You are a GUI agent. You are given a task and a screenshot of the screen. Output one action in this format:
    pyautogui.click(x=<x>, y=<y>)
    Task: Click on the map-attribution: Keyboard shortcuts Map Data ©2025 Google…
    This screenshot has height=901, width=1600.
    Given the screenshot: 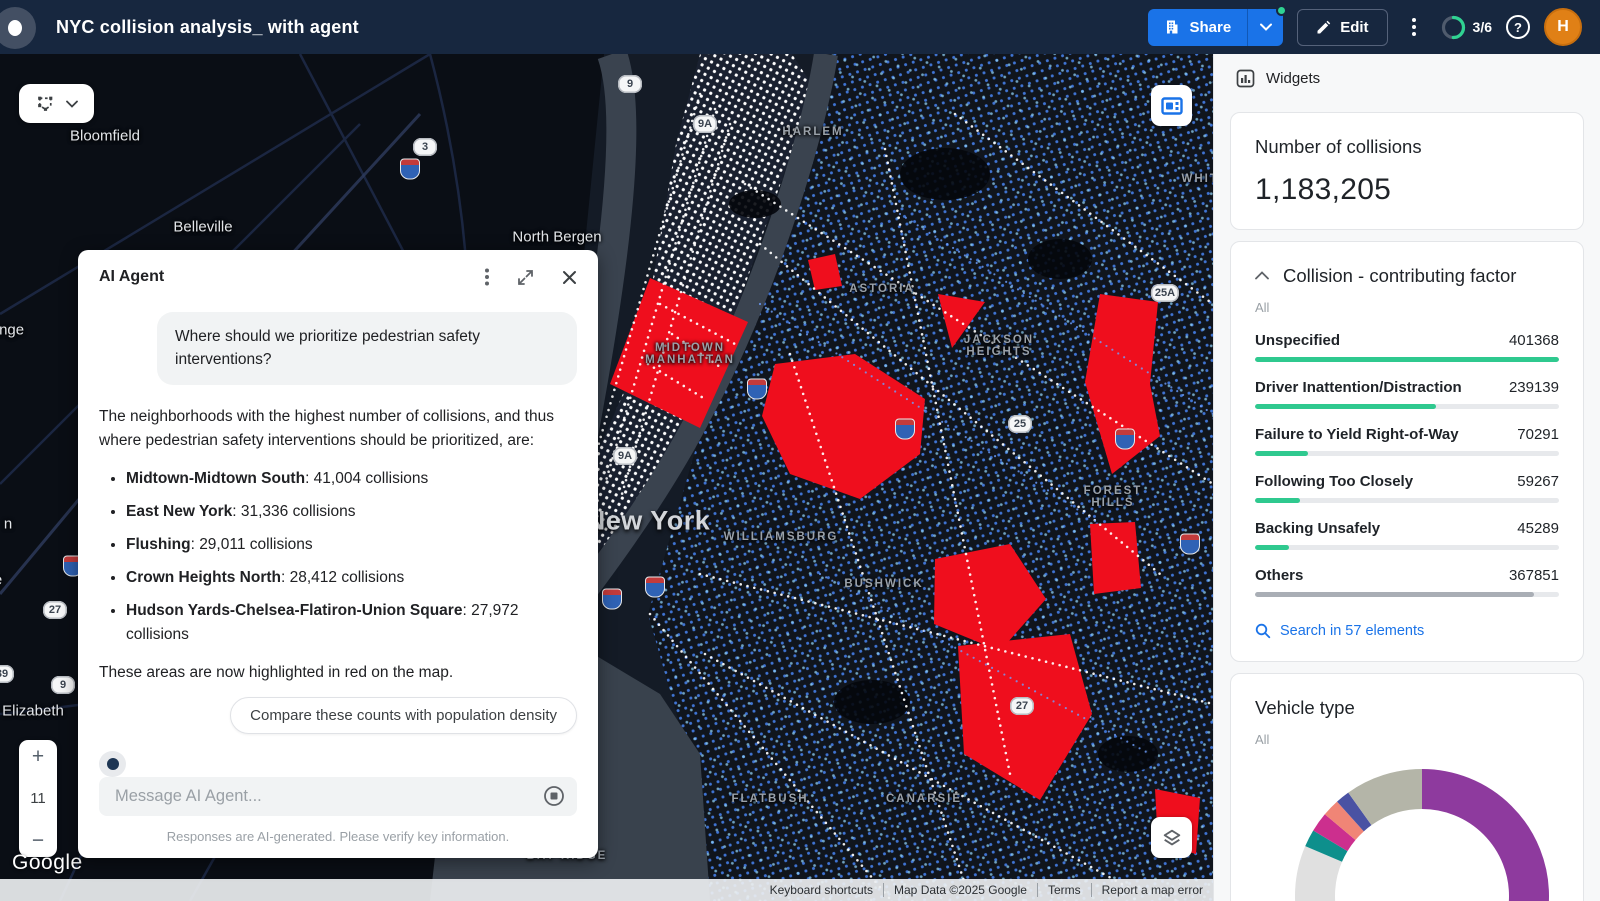 What is the action you would take?
    pyautogui.click(x=606, y=890)
    